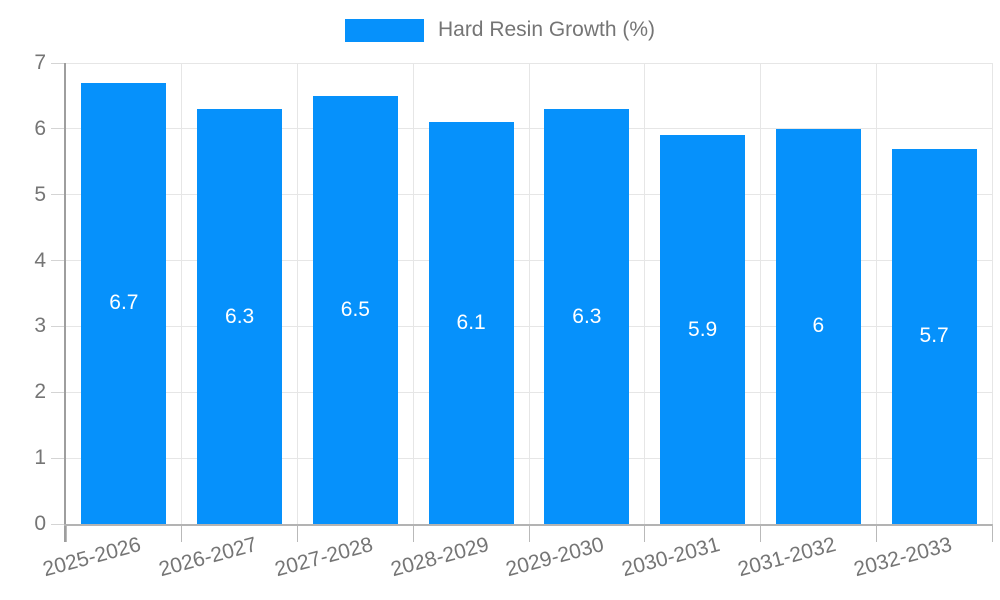 The height and width of the screenshot is (600, 1000). Describe the element at coordinates (208, 557) in the screenshot. I see `x-axis-tick-label: 2026-2027` at that location.